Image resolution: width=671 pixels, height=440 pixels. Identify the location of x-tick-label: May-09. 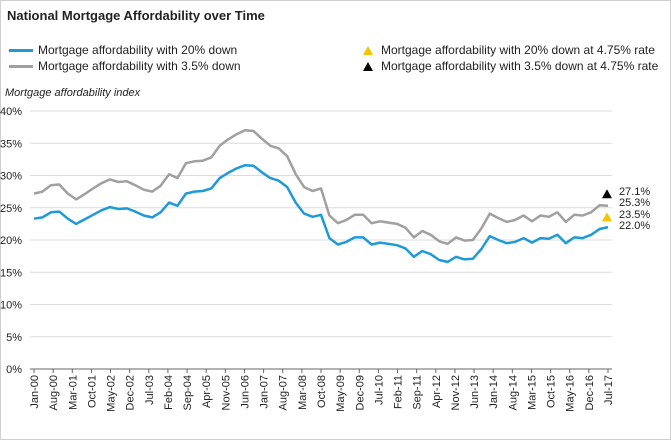
(341, 393).